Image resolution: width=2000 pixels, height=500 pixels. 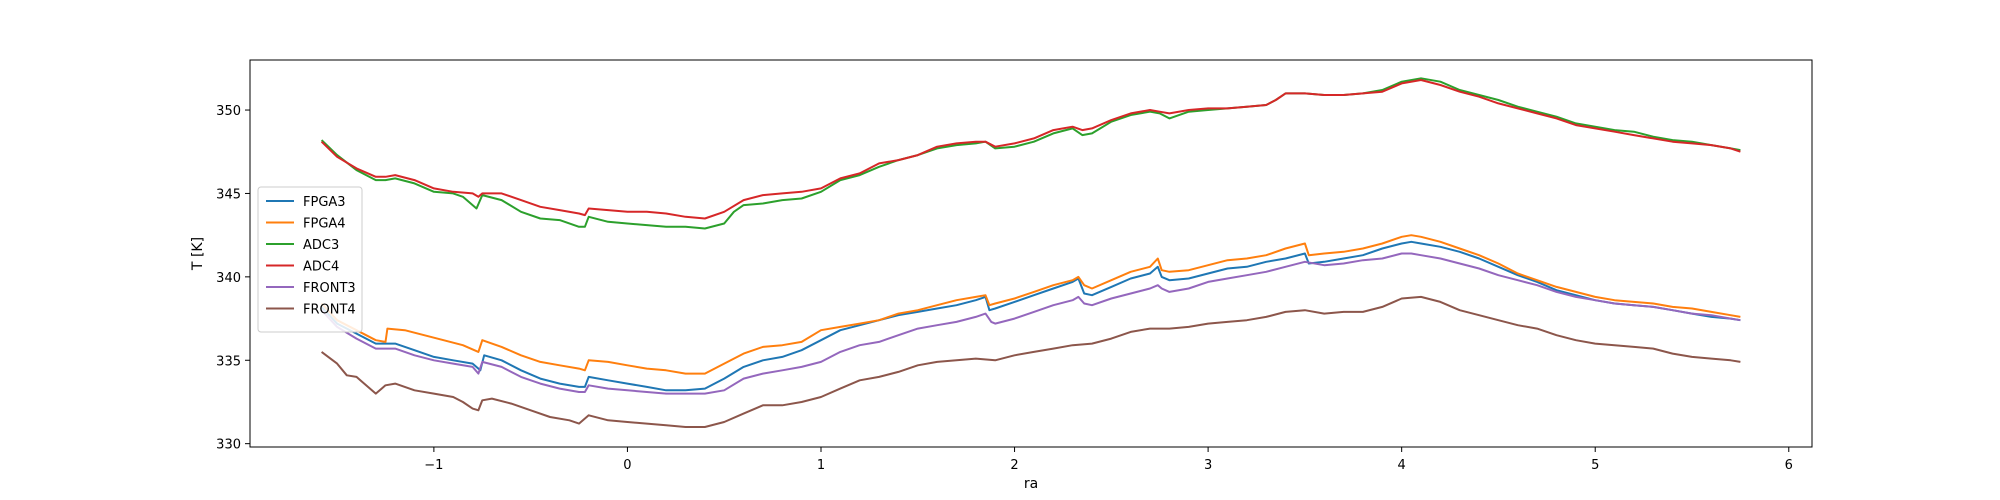 What do you see at coordinates (1031, 484) in the screenshot?
I see `x-axis-label: ra` at bounding box center [1031, 484].